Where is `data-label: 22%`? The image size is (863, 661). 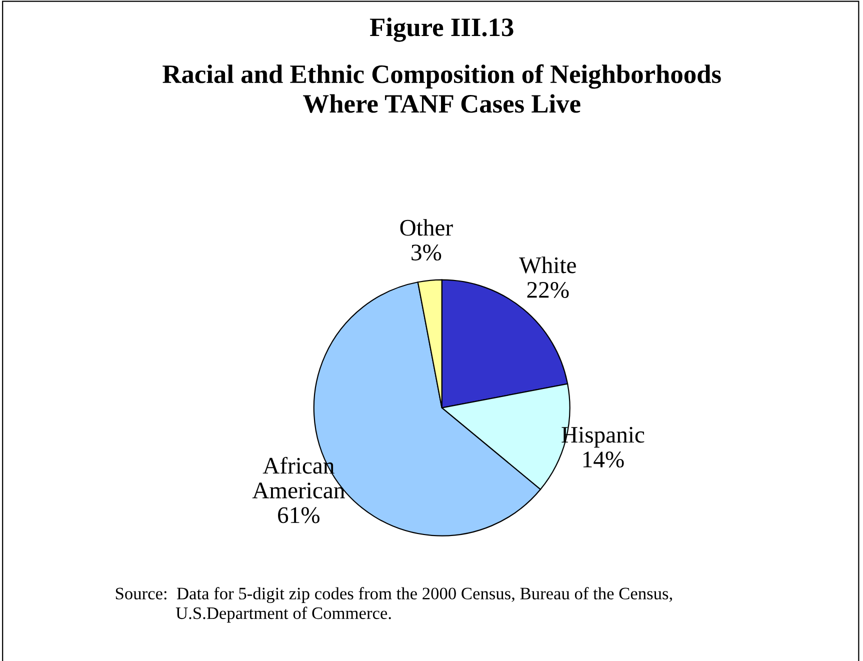
data-label: 22% is located at coordinates (548, 290).